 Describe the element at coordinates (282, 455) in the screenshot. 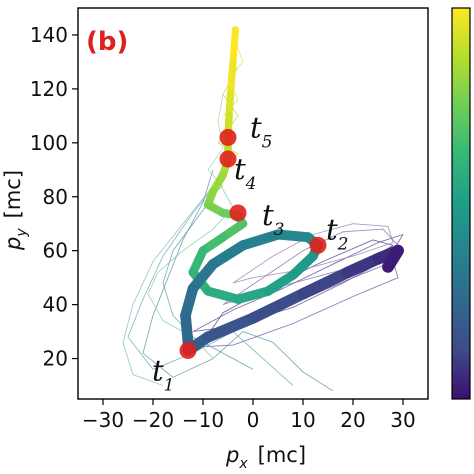

I see `x-axis-unit: [mc]` at that location.